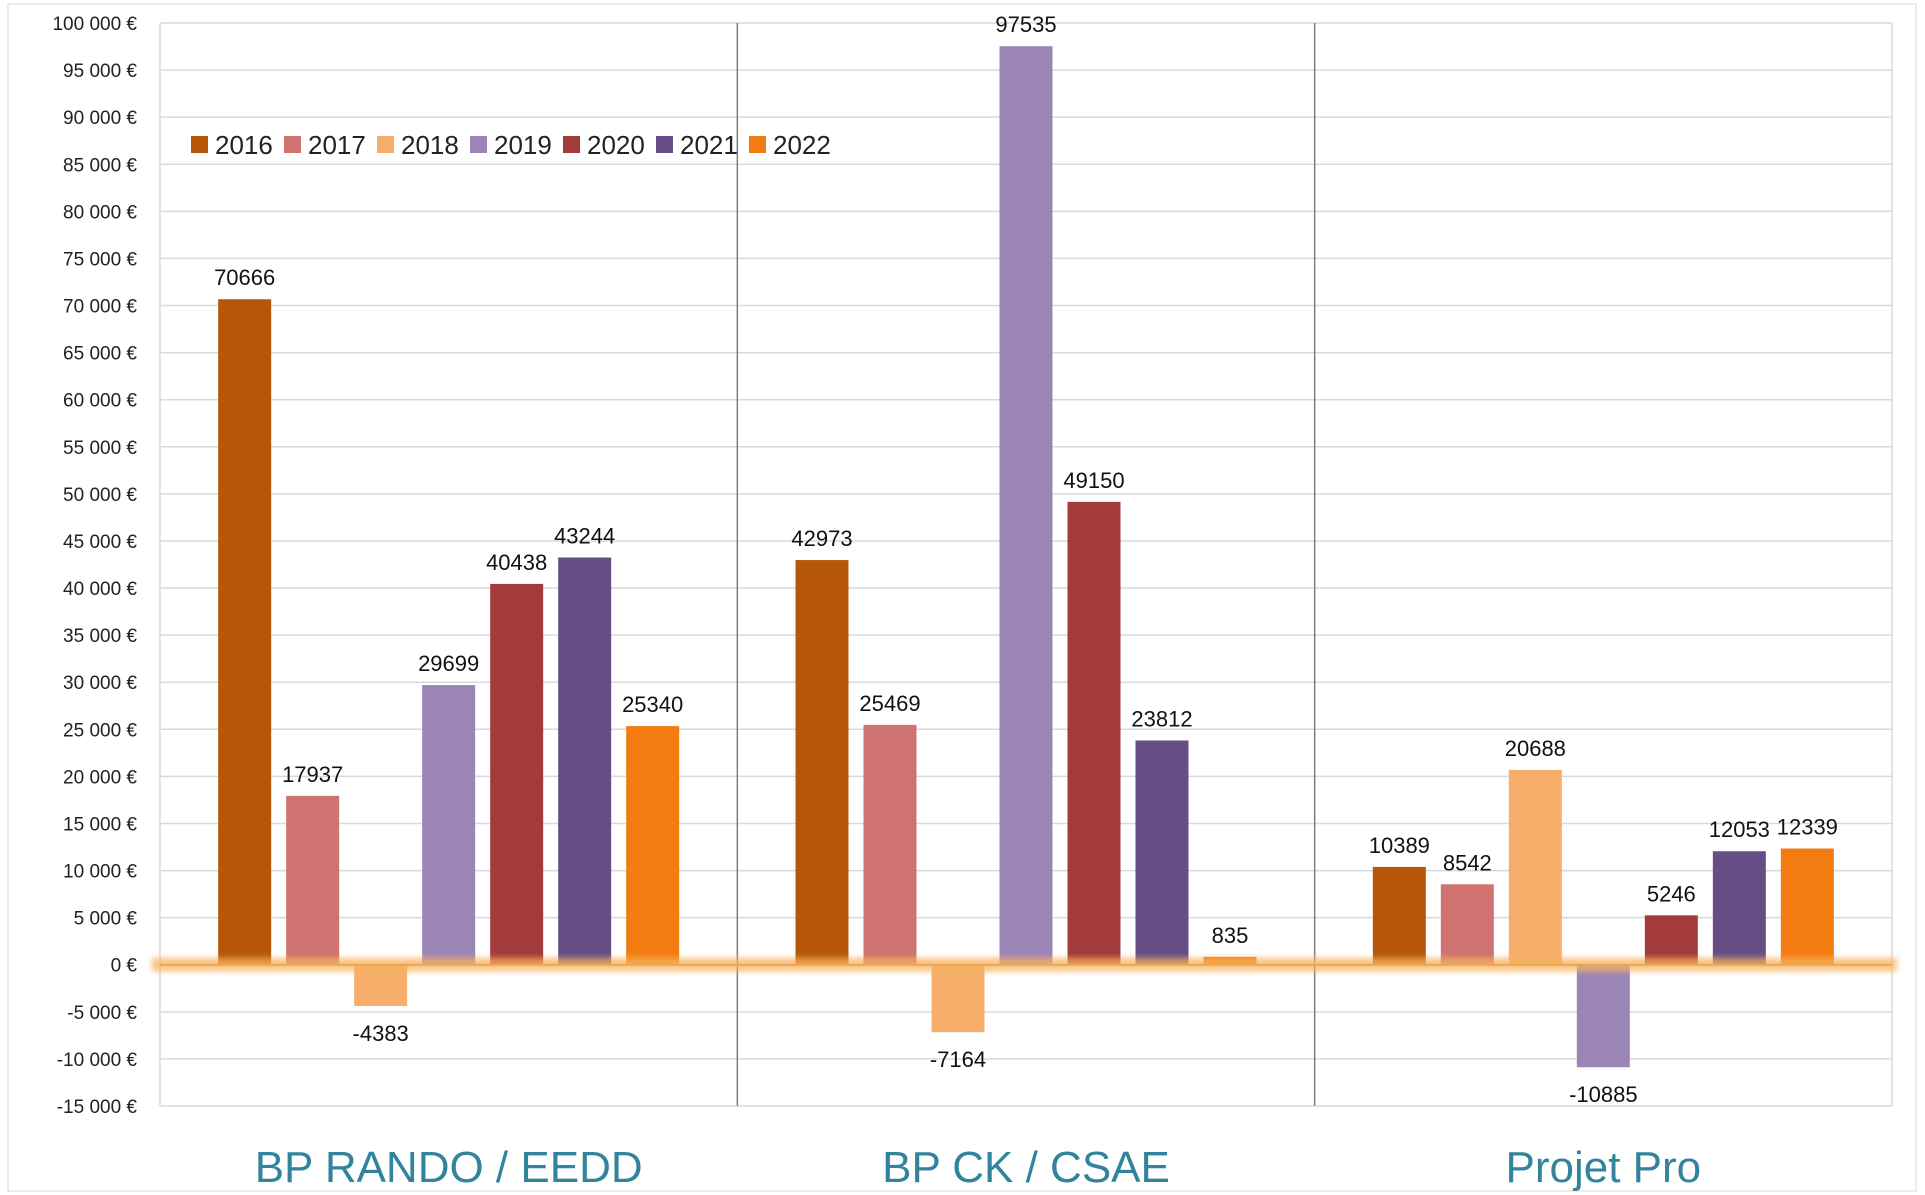 This screenshot has height=1195, width=1925. I want to click on y-tick-label: 15 000 €, so click(100, 824).